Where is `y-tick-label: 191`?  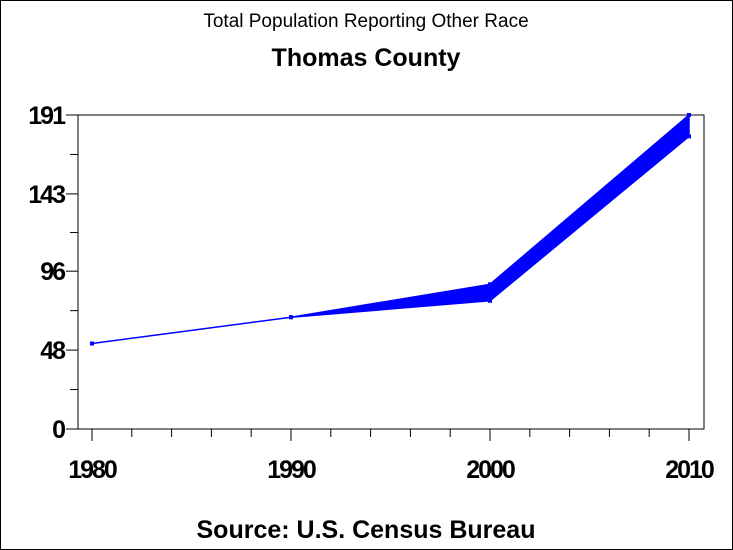 y-tick-label: 191 is located at coordinates (47, 116).